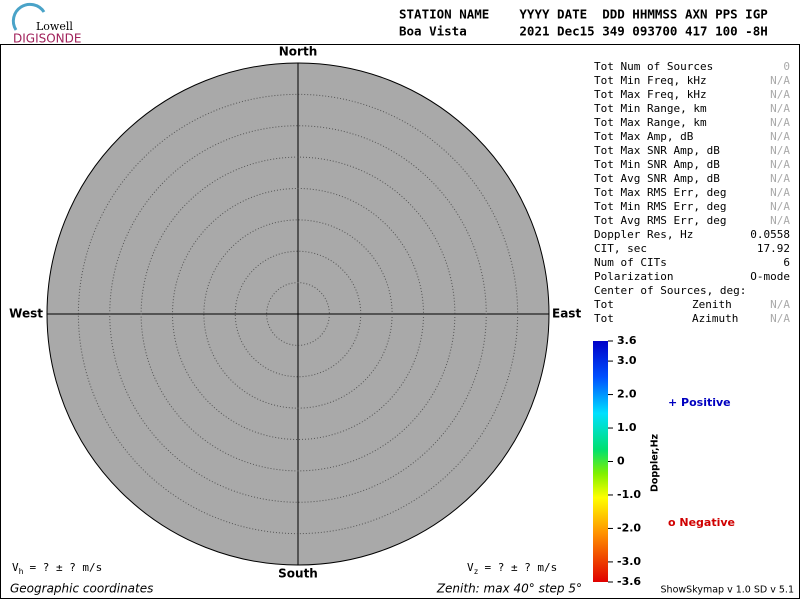  Describe the element at coordinates (657, 164) in the screenshot. I see `stat-label: Tot Min SNR Amp, dB` at that location.